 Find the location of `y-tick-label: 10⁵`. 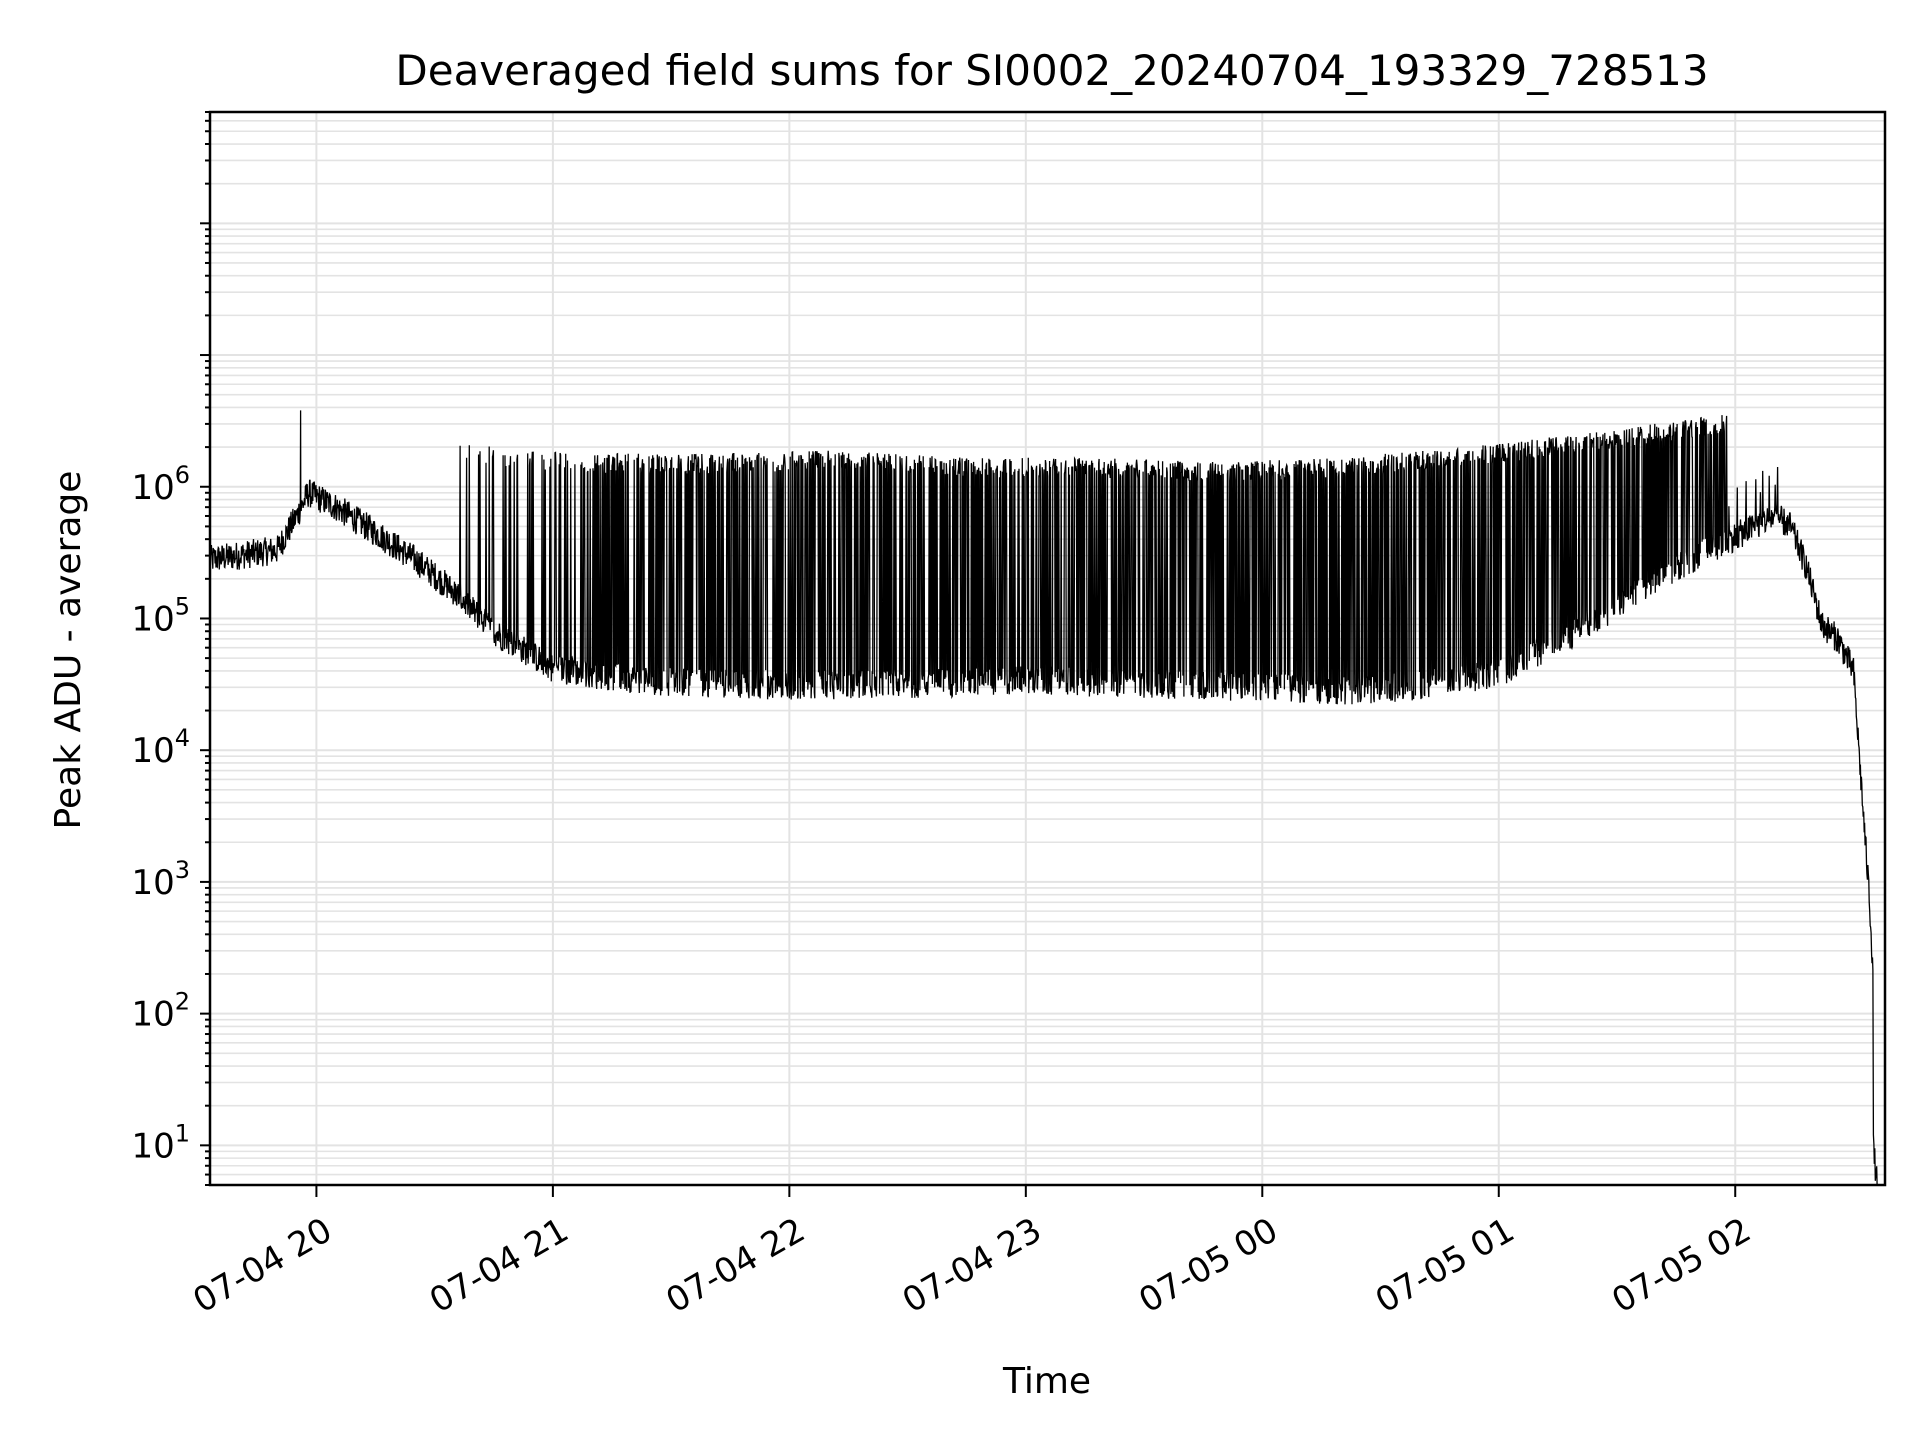

y-tick-label: 10⁵ is located at coordinates (160, 615).